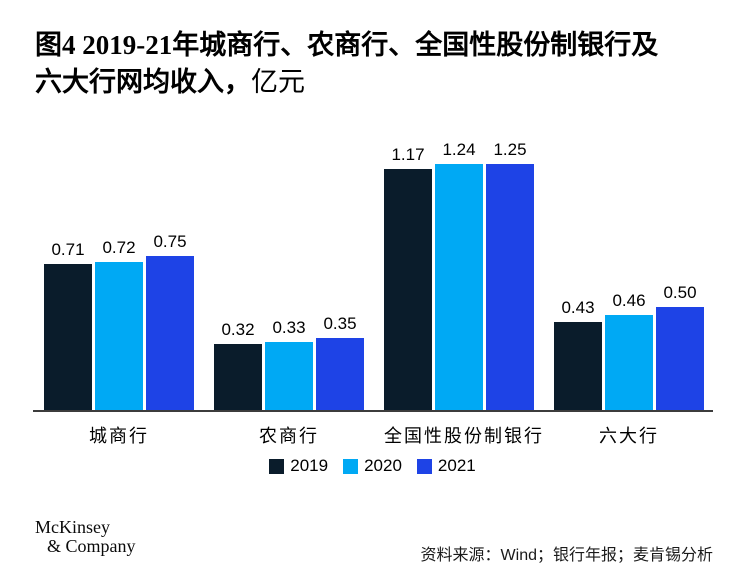 The width and height of the screenshot is (745, 587). I want to click on legend: 2019 2020 2021, so click(372, 466).